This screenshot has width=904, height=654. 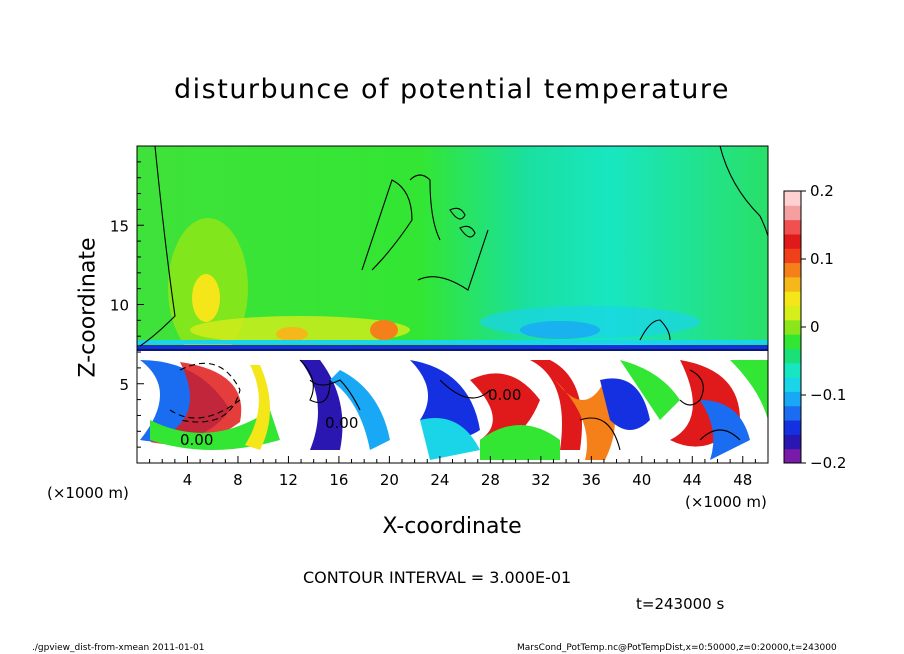 I want to click on colorbar-tick-label: −0.1, so click(x=828, y=395).